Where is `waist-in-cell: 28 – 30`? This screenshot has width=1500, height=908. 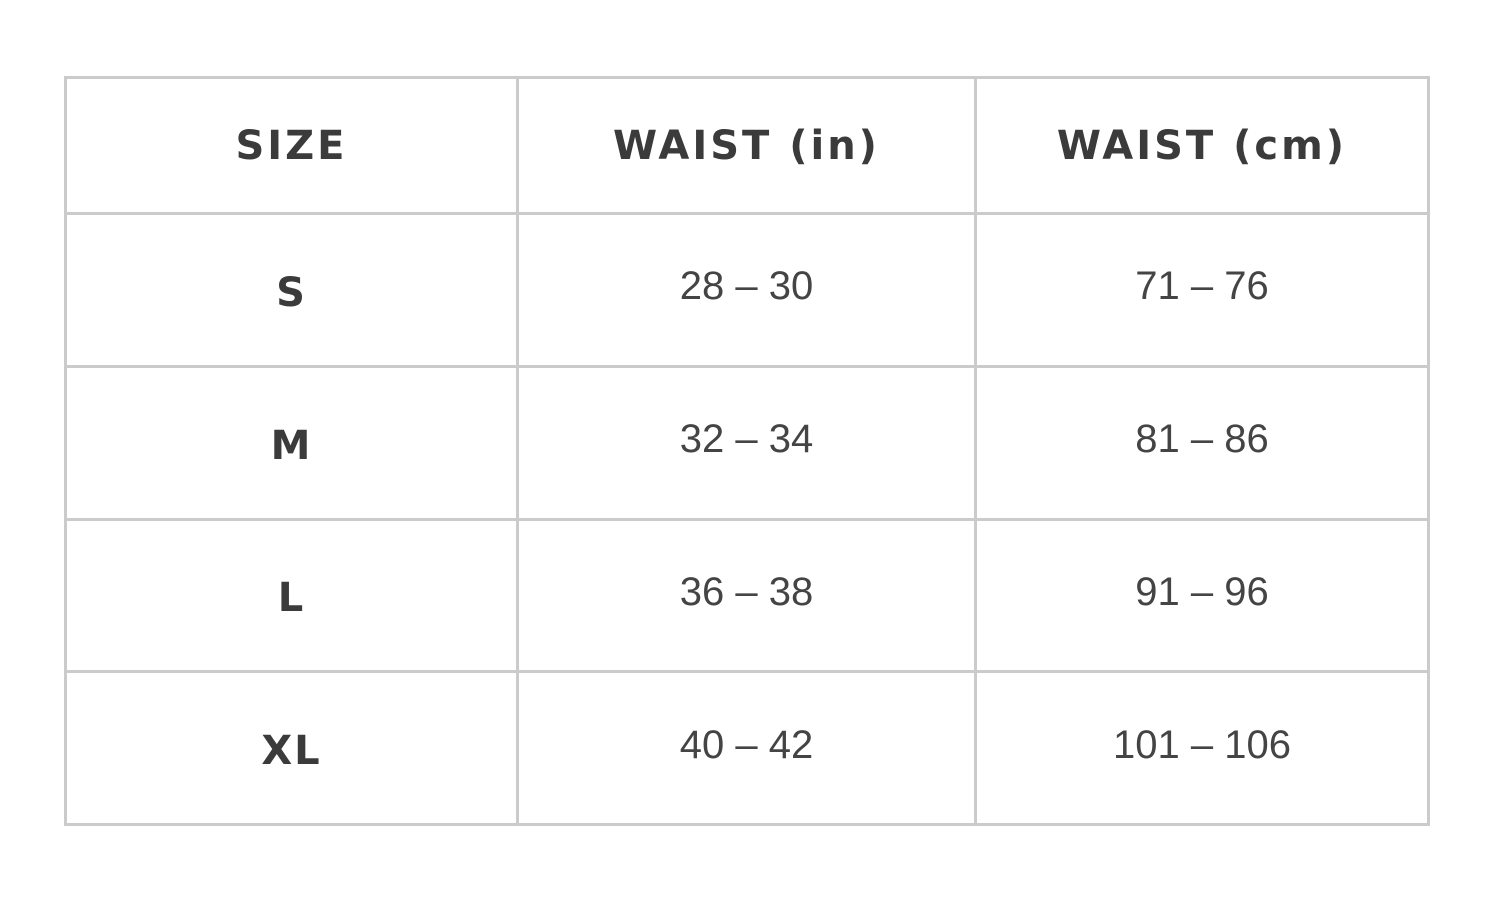
waist-in-cell: 28 – 30 is located at coordinates (746, 290).